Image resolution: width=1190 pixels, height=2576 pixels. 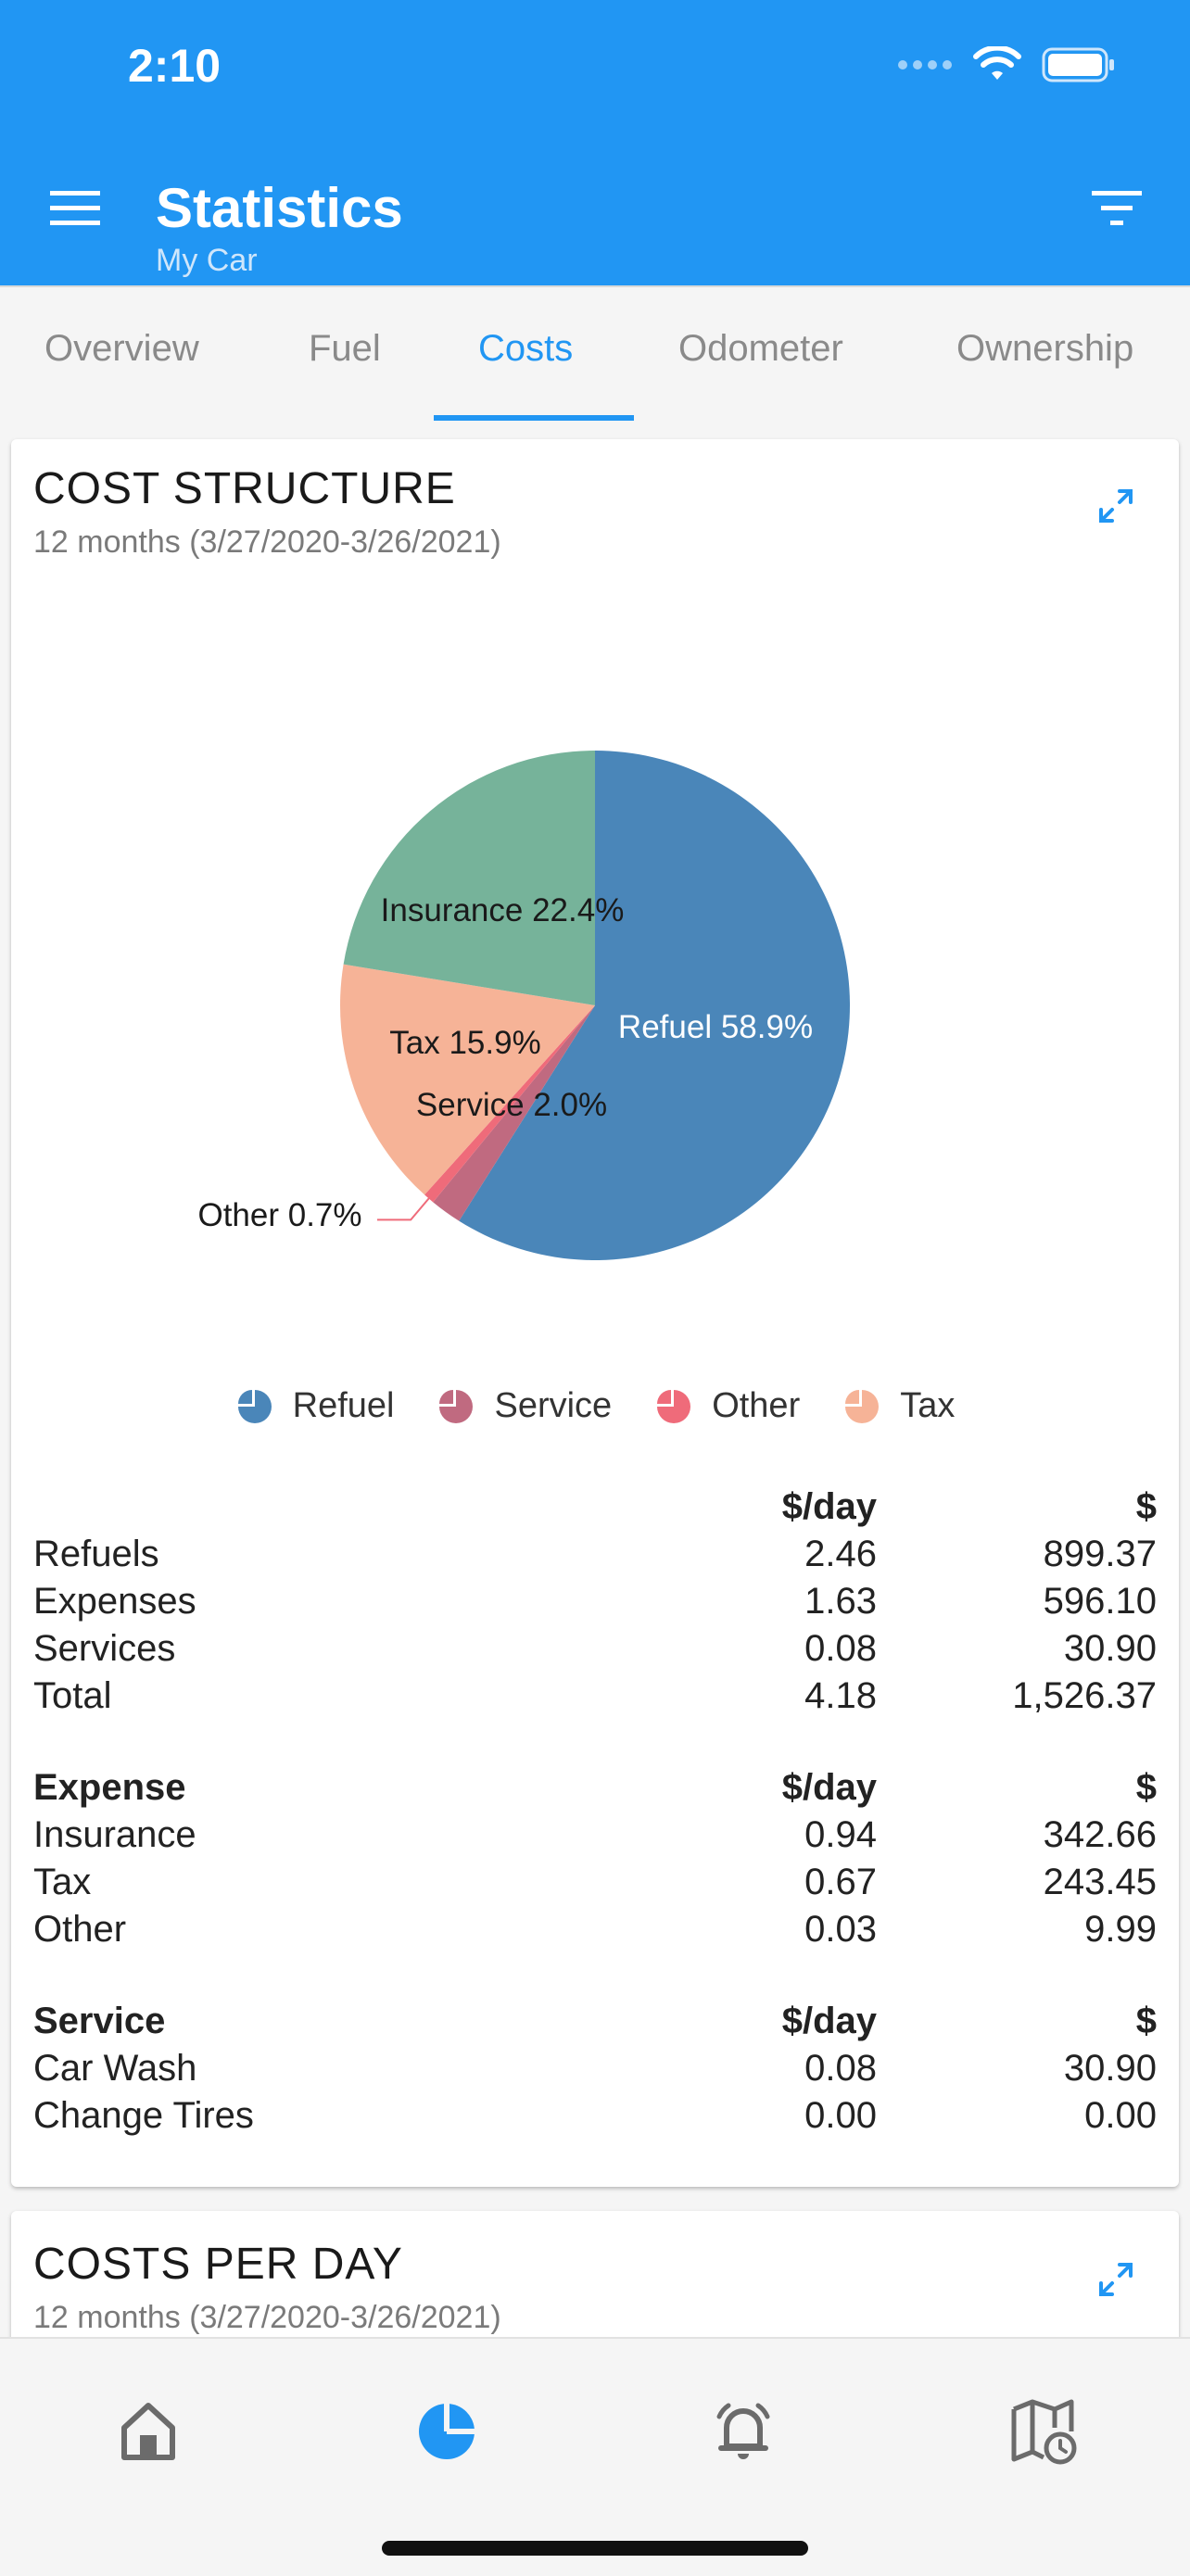 I want to click on active-tab-indicator, so click(x=534, y=418).